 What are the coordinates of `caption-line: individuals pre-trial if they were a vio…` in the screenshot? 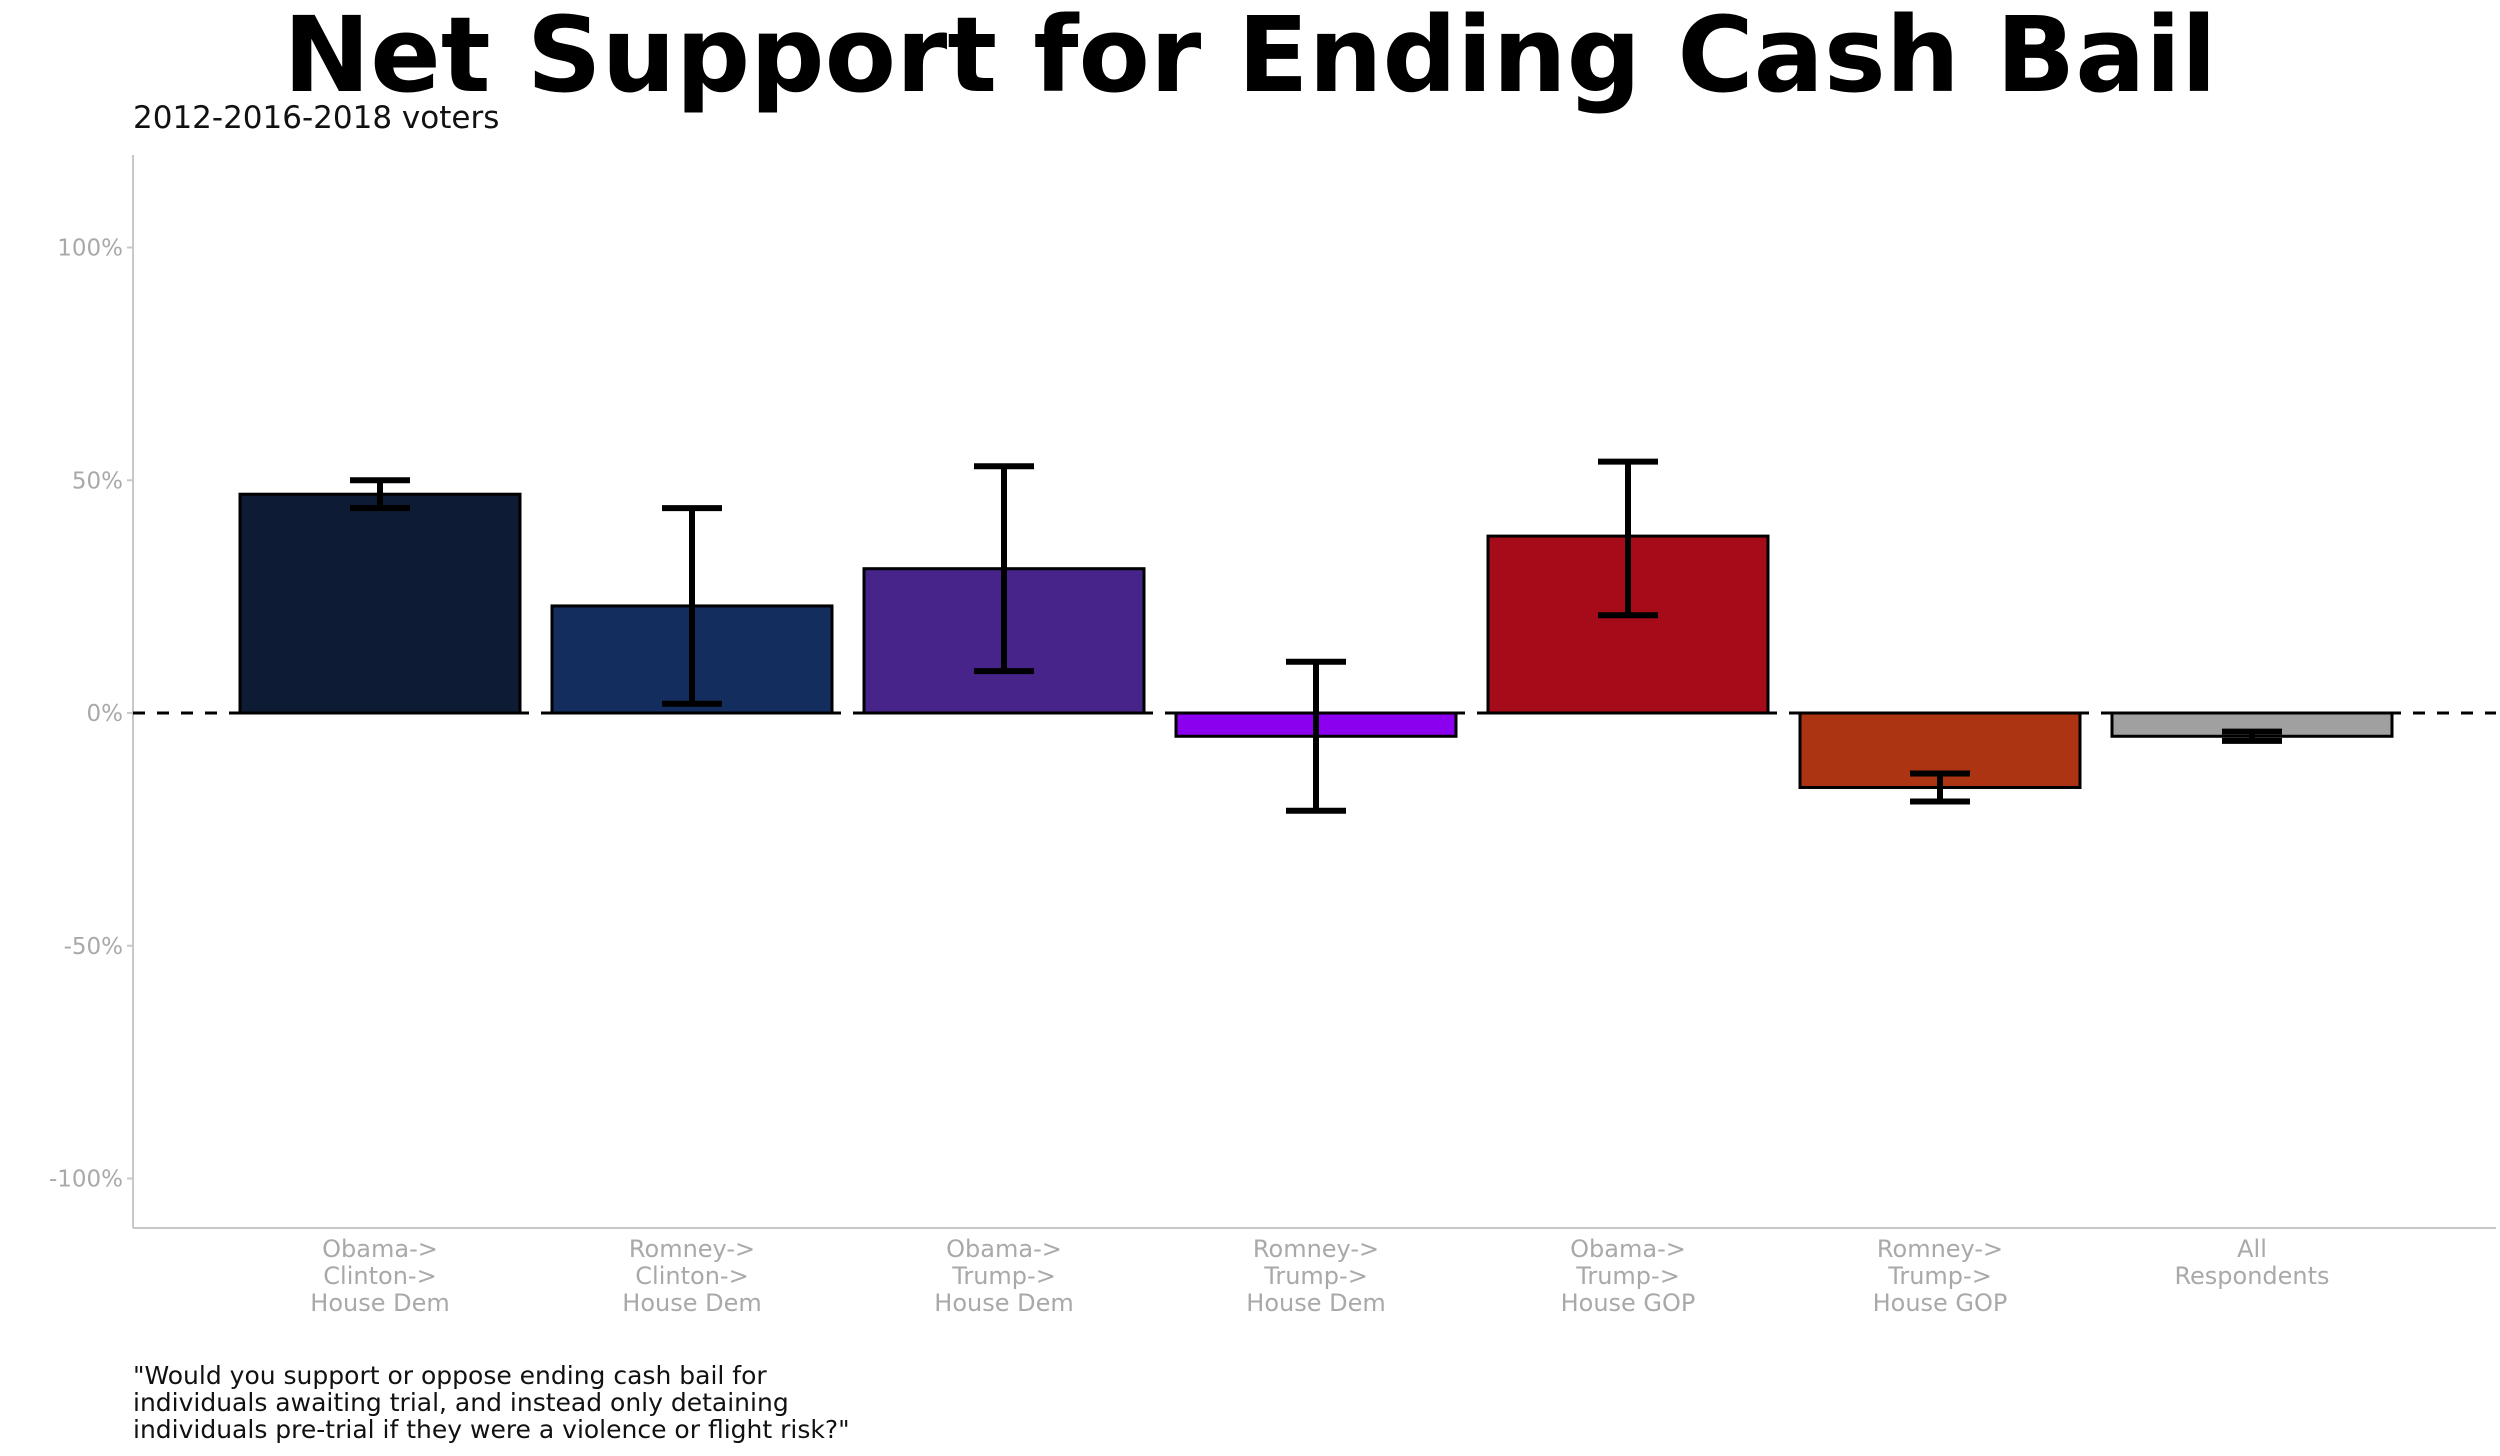 It's located at (491, 1429).